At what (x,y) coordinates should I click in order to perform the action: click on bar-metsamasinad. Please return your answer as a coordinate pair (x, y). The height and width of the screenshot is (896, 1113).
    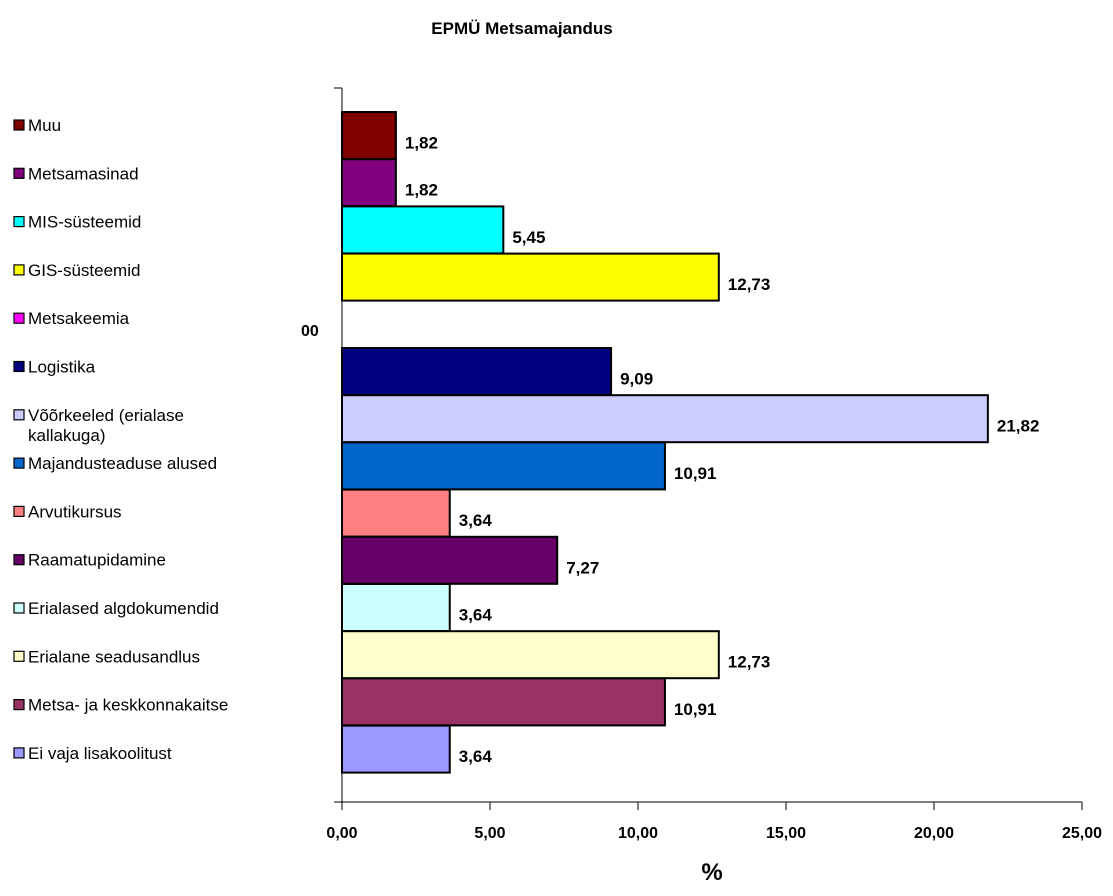
    Looking at the image, I should click on (369, 183).